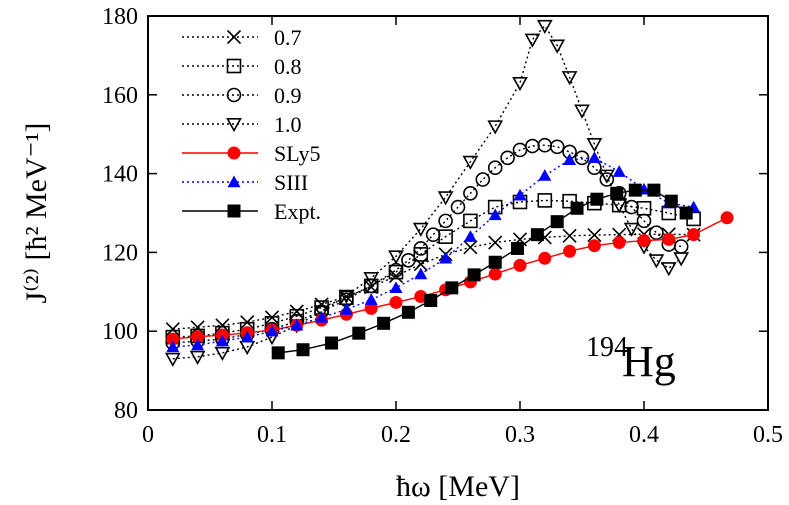  Describe the element at coordinates (288, 66) in the screenshot. I see `legend-label: 0.8` at that location.